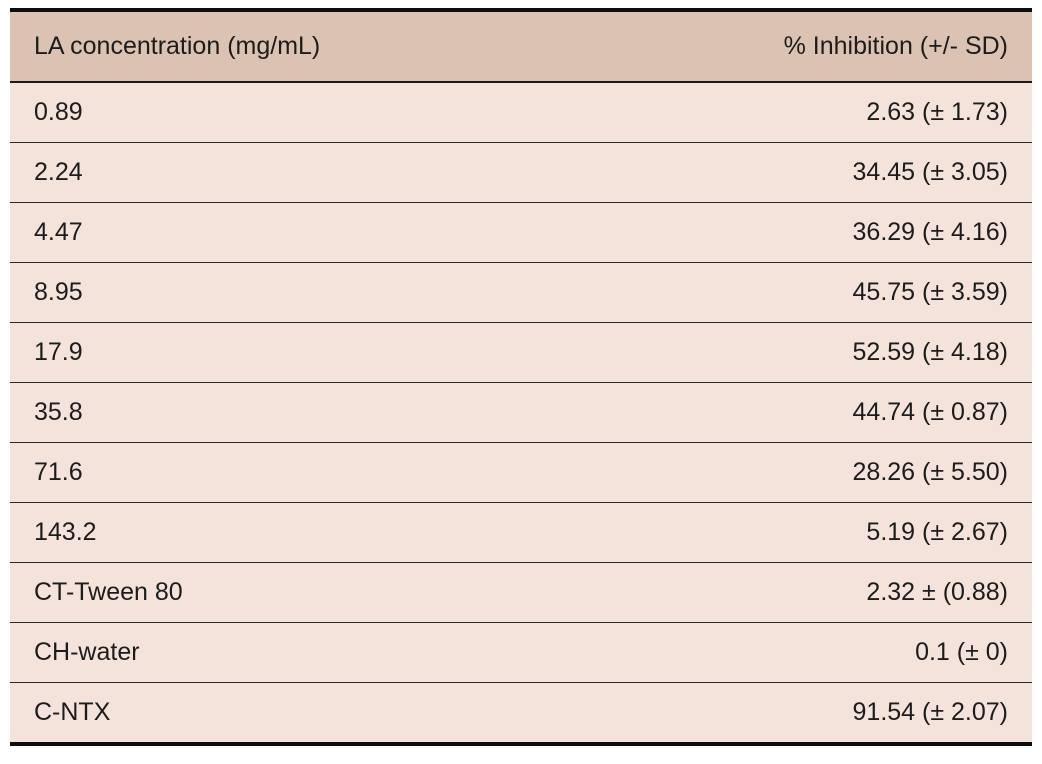 The image size is (1042, 764). I want to click on concentration-cell: 35.8, so click(289, 412).